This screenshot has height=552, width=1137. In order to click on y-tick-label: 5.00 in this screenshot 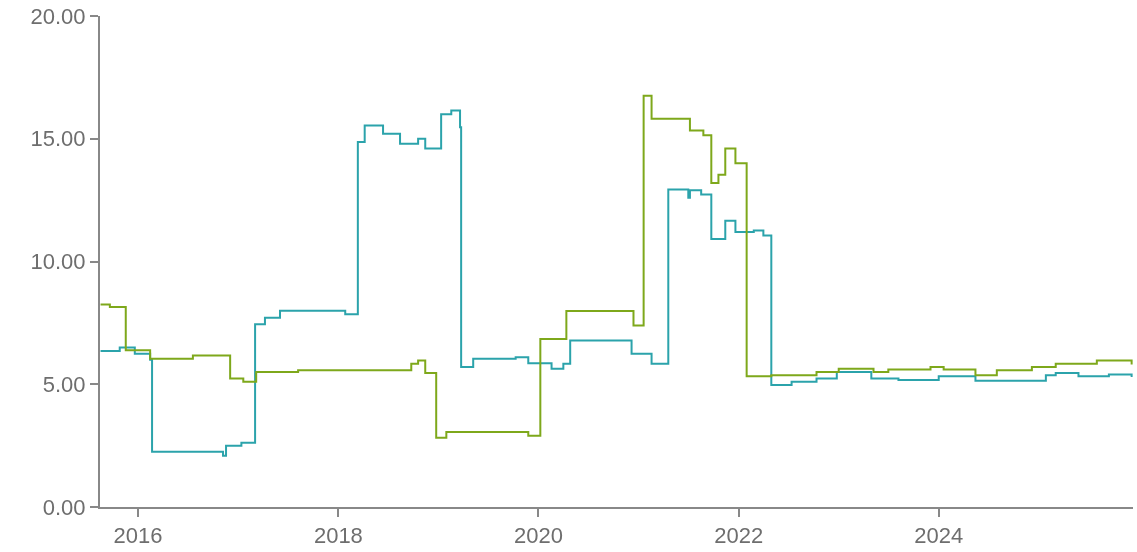, I will do `click(64, 384)`.